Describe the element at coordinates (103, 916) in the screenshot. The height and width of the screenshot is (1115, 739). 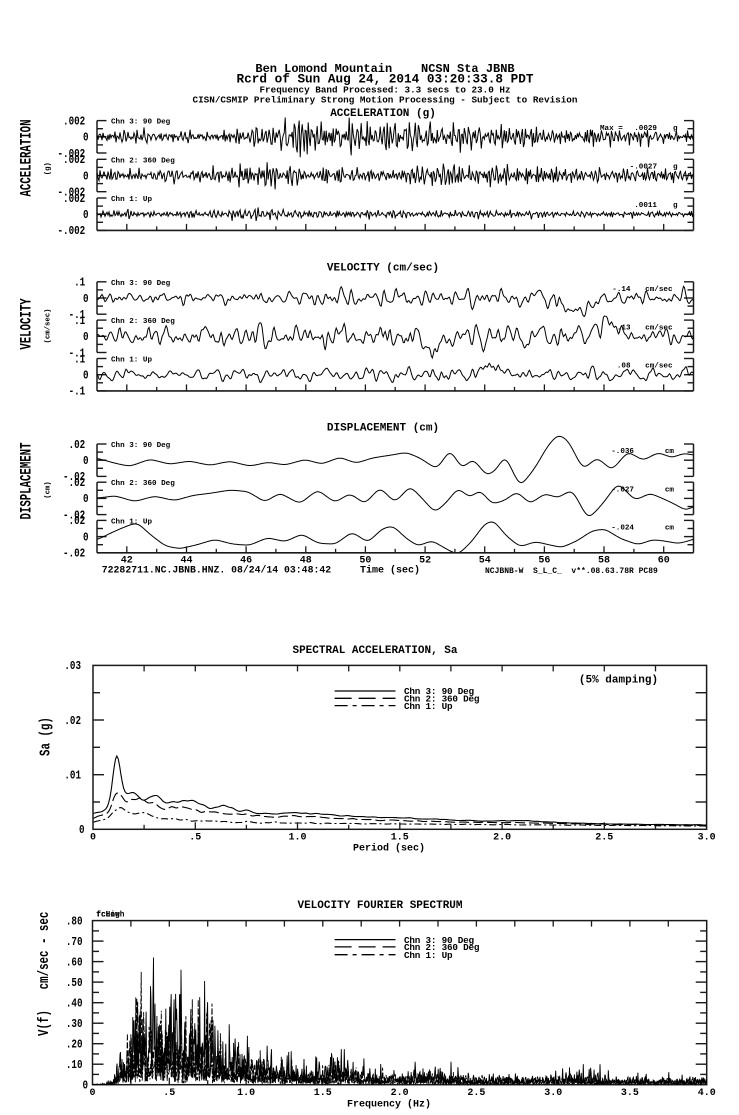
I see `svg-text: fcL` at that location.